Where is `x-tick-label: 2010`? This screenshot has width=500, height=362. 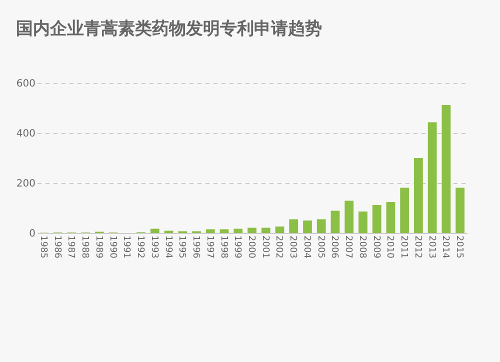 x-tick-label: 2010 is located at coordinates (389, 247).